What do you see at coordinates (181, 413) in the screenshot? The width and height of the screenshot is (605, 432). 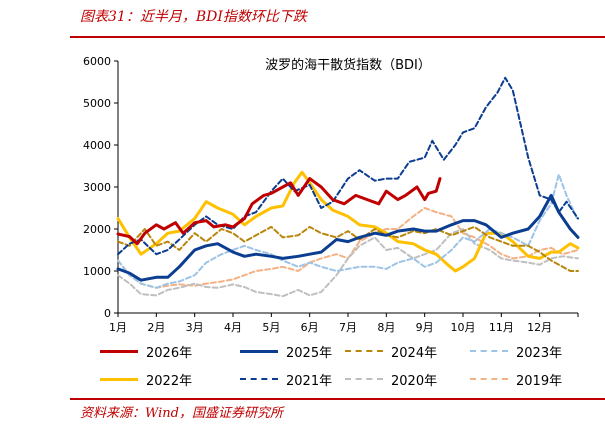 I see `source-note: 资料来源：Wind，国盛证券研究所` at bounding box center [181, 413].